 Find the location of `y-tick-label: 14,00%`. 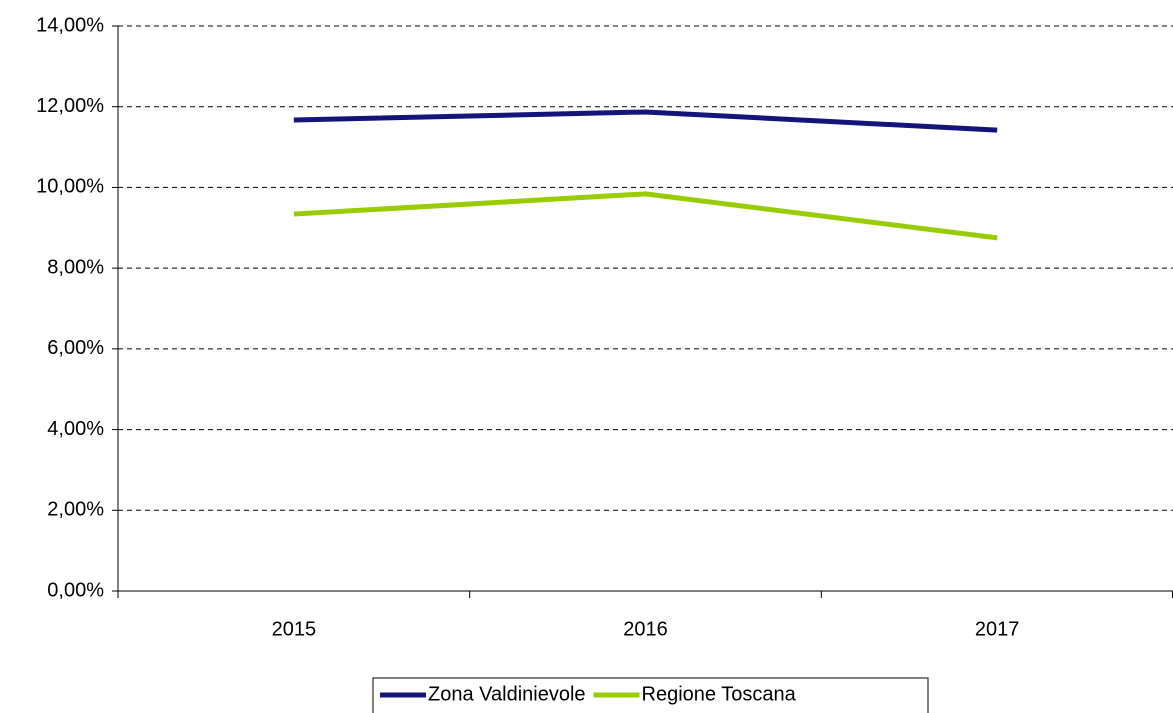

y-tick-label: 14,00% is located at coordinates (70, 25).